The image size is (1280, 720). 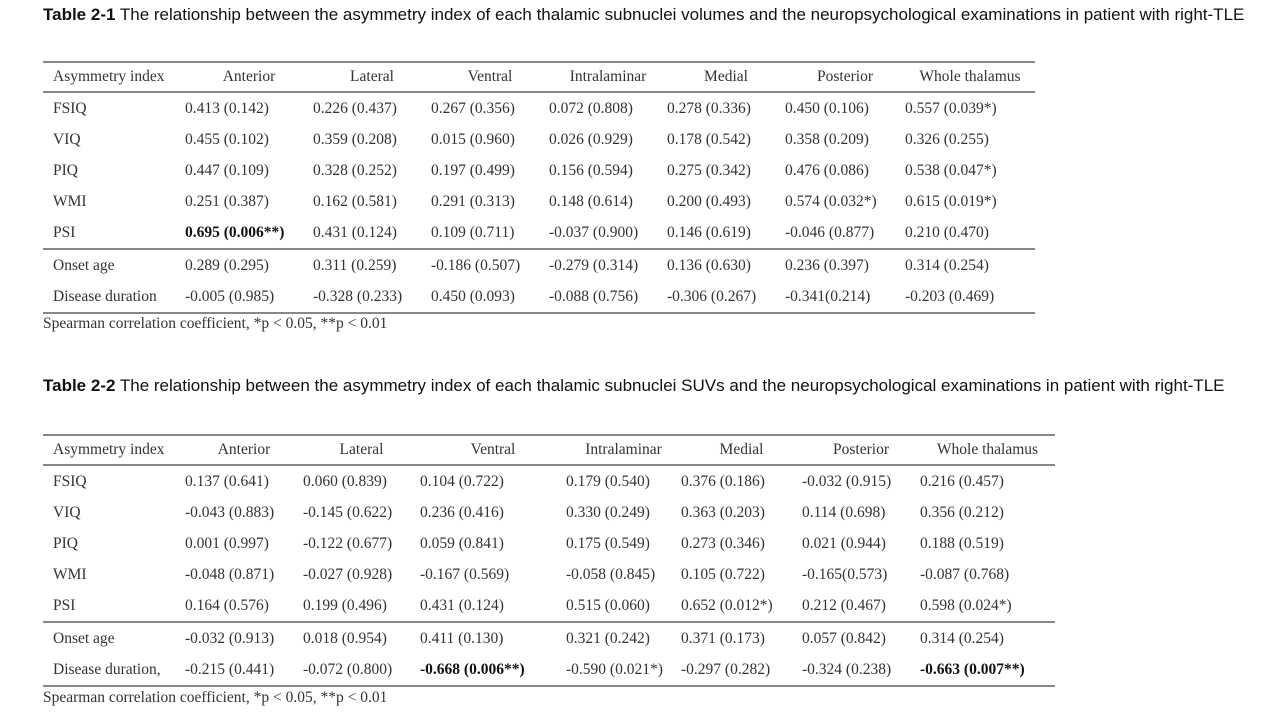 I want to click on table-cell: 0.188 (0.519), so click(x=962, y=543).